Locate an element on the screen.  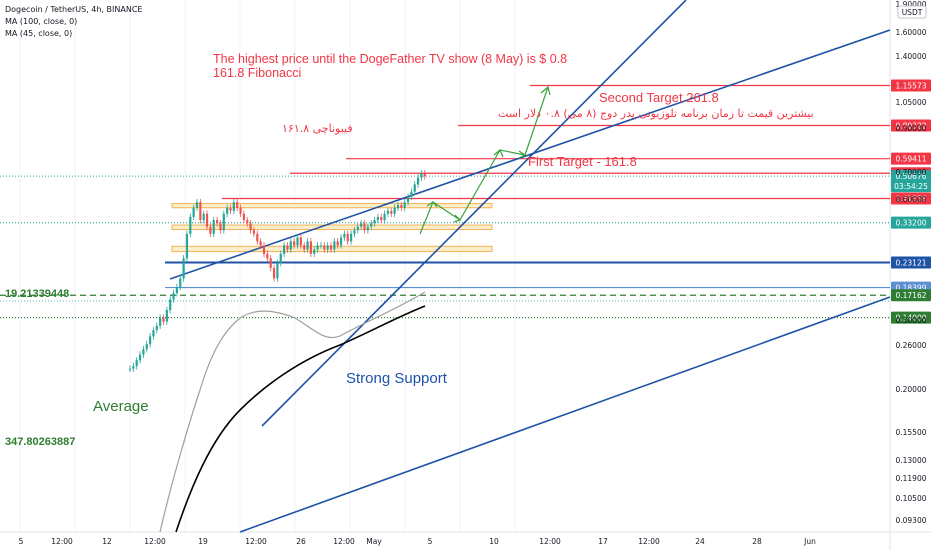
currency-badge-text: USDT is located at coordinates (912, 12).